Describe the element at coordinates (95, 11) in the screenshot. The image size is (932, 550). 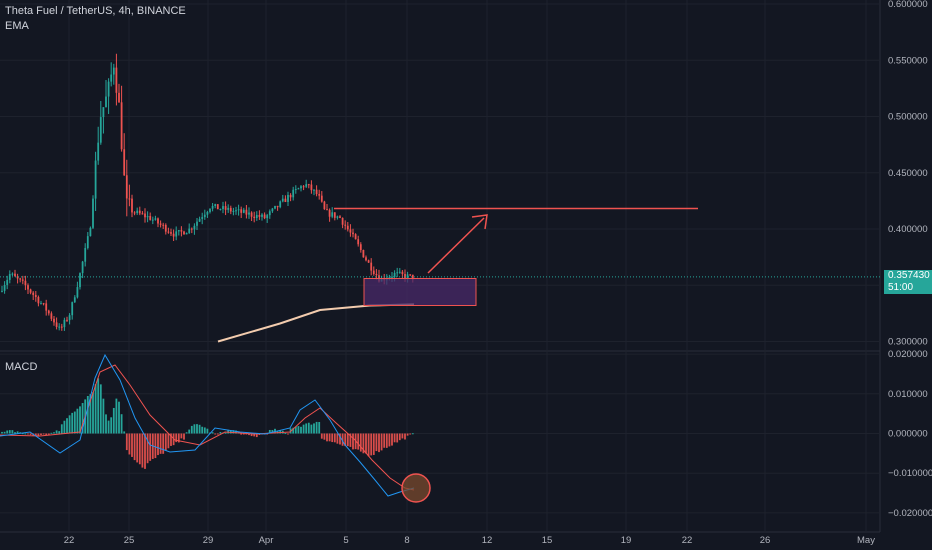
I see `symbol-legend: Theta Fuel / TetherUS, 4h, BINANCE` at that location.